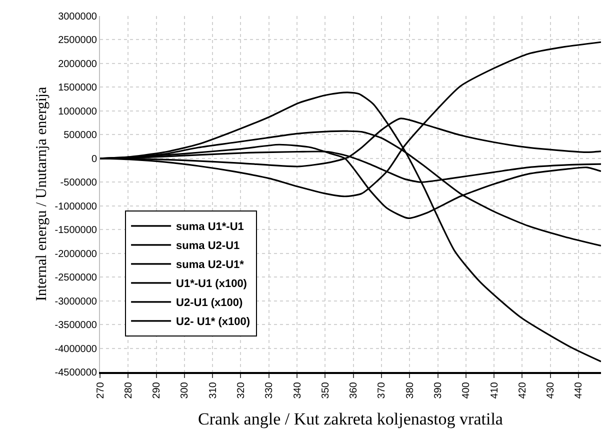 The height and width of the screenshot is (434, 603). I want to click on y-tick-label: -1000000, so click(76, 206).